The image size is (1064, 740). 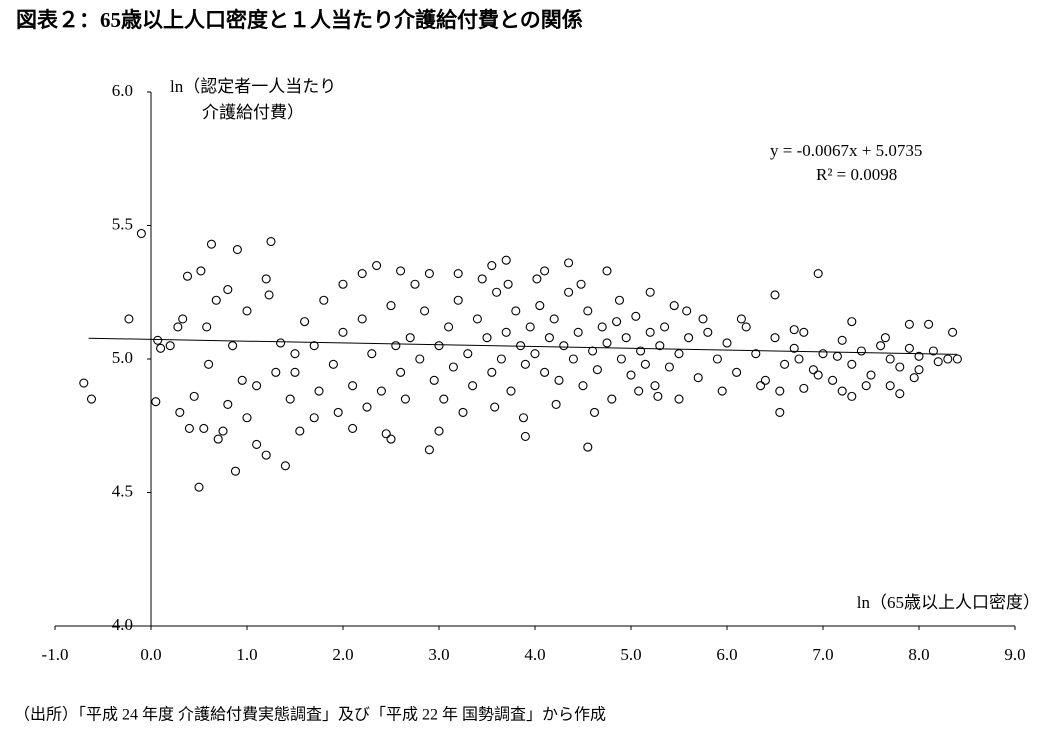 I want to click on x-tick-label: 0.0, so click(x=150, y=654).